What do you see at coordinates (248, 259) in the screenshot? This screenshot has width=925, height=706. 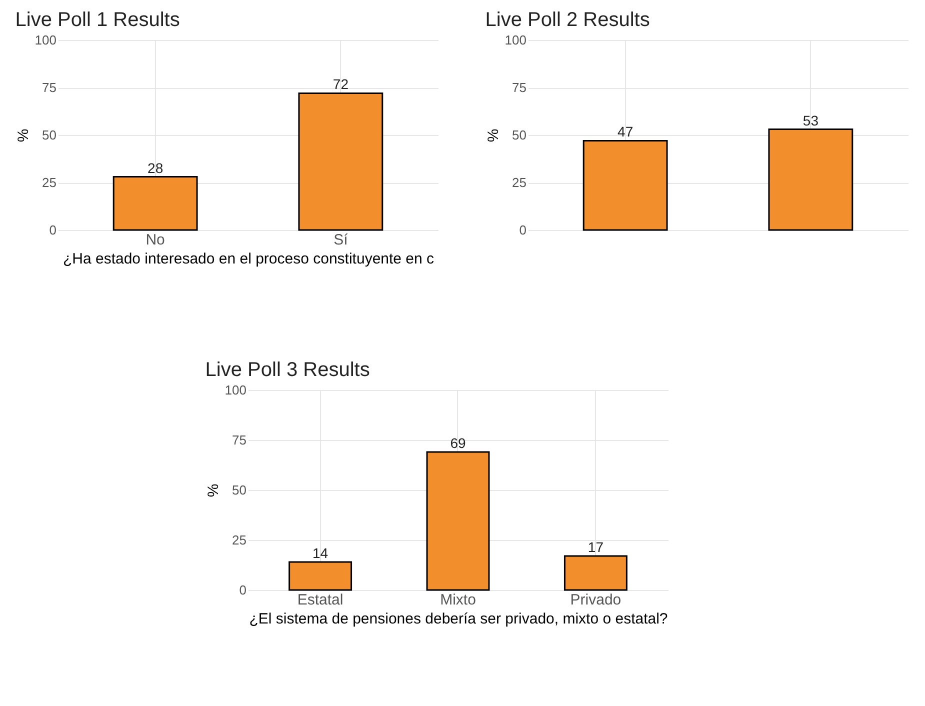 I see `x-axis-title: ¿Ha estado interesado en el proceso constituyente en c` at bounding box center [248, 259].